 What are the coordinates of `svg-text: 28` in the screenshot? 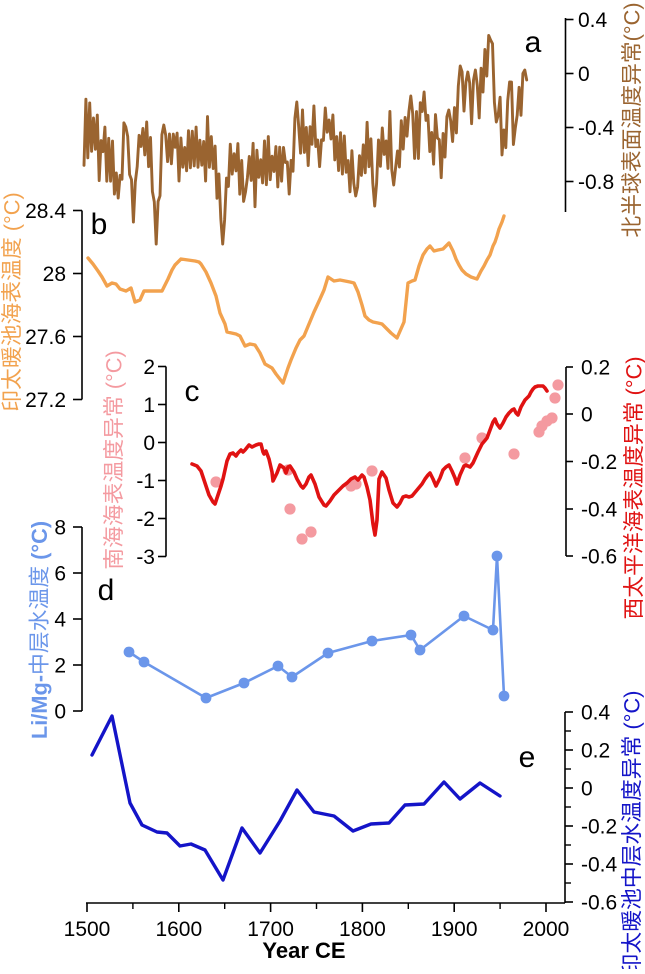 It's located at (54, 274).